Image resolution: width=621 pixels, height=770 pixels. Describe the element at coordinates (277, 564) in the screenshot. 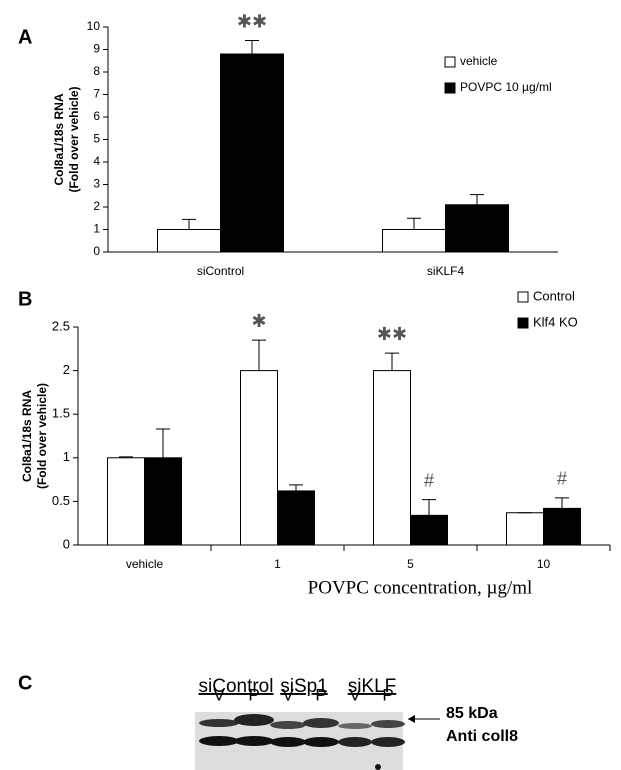

I see `x-tick-label: 1` at that location.